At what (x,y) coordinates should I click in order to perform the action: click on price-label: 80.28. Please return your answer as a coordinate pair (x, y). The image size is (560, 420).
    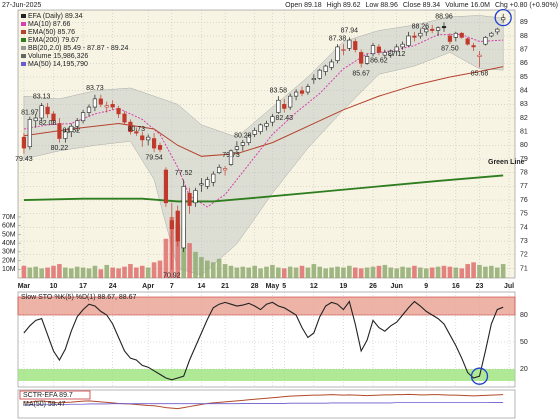
    Looking at the image, I should click on (243, 135).